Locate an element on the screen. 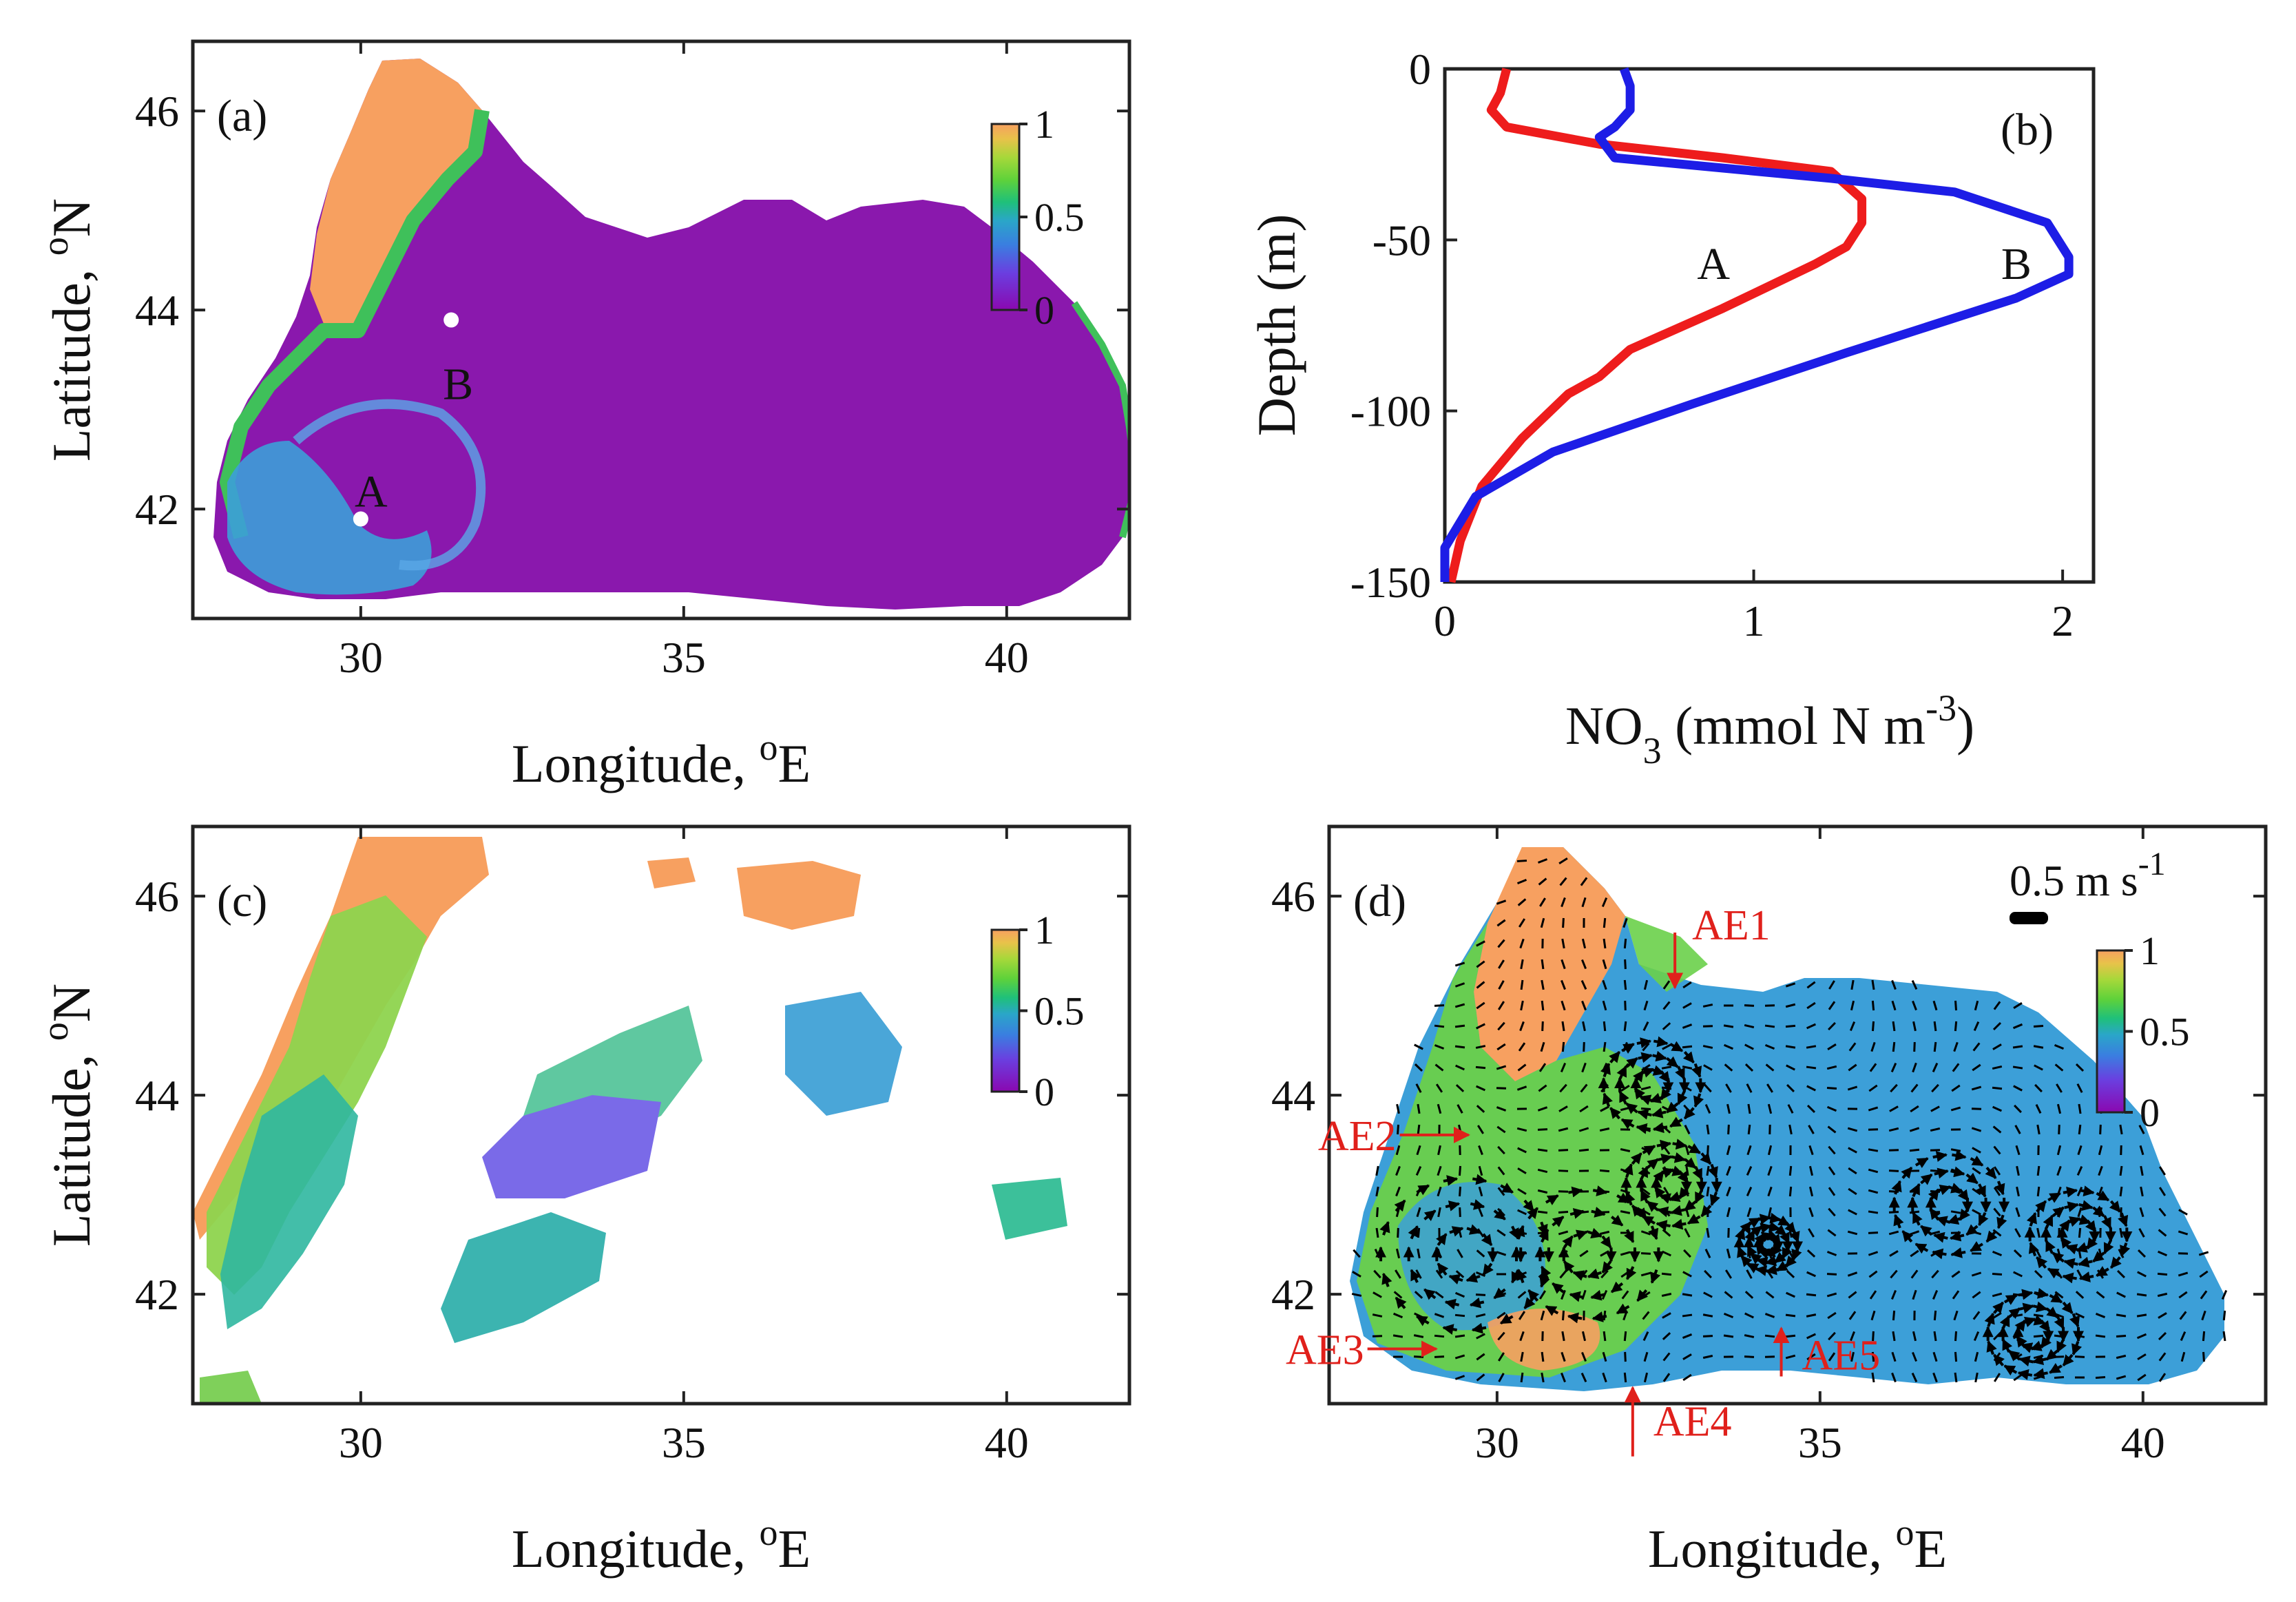 The image size is (2296, 1602). point-b-marker is located at coordinates (451, 320).